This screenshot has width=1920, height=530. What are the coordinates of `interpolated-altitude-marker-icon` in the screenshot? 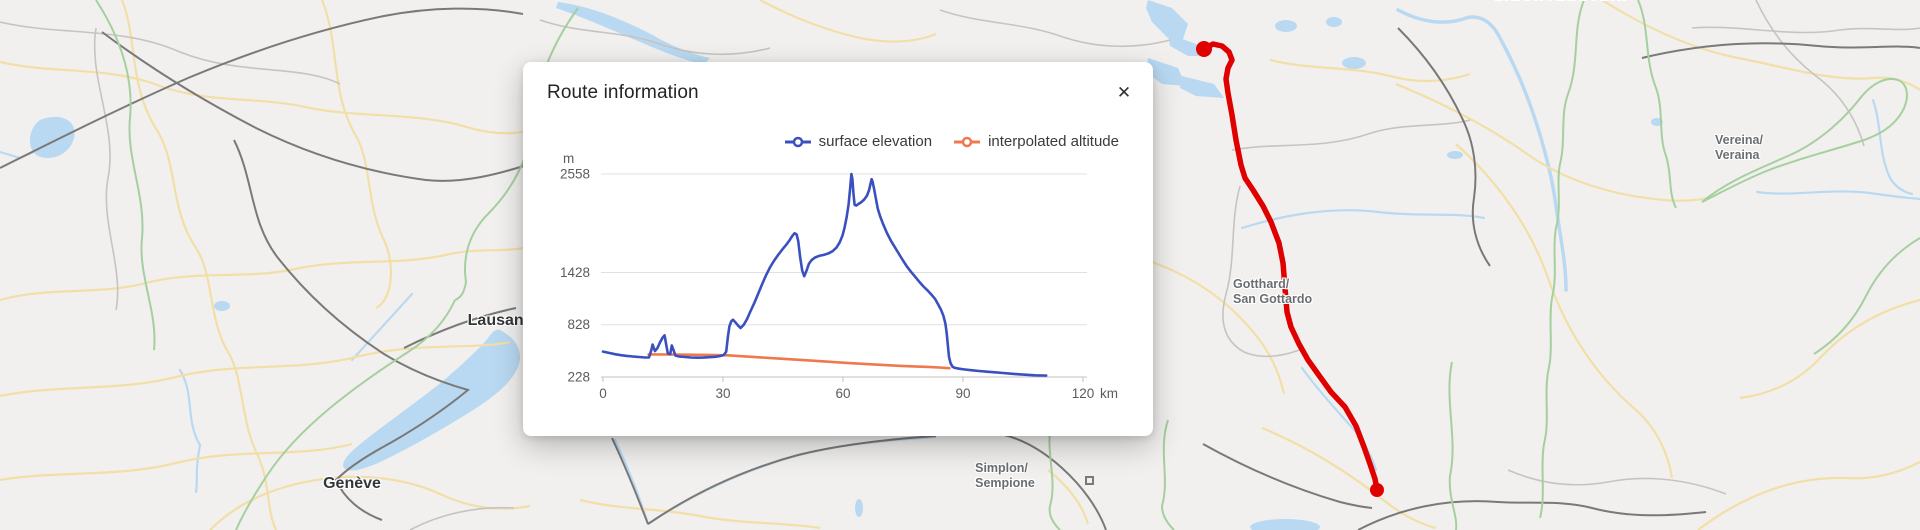 It's located at (967, 141).